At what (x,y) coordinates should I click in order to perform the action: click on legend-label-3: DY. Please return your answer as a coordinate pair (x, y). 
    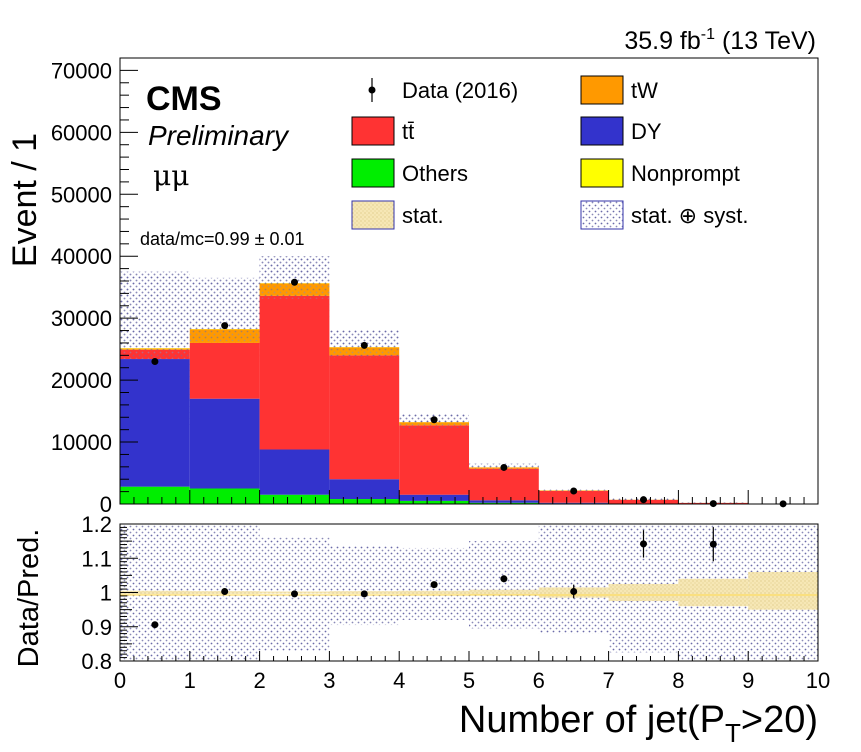
    Looking at the image, I should click on (646, 131).